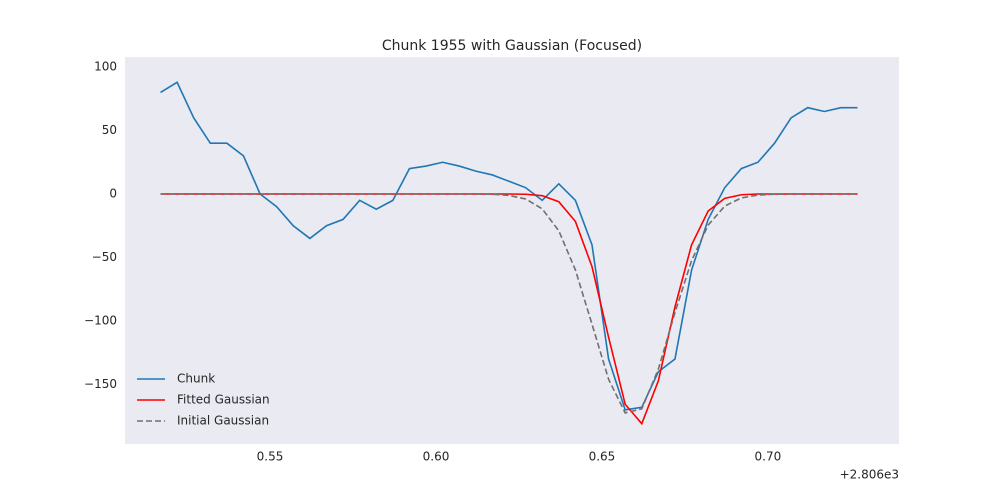 Image resolution: width=1000 pixels, height=504 pixels. What do you see at coordinates (223, 400) in the screenshot?
I see `legend-label: Fitted Gaussian` at bounding box center [223, 400].